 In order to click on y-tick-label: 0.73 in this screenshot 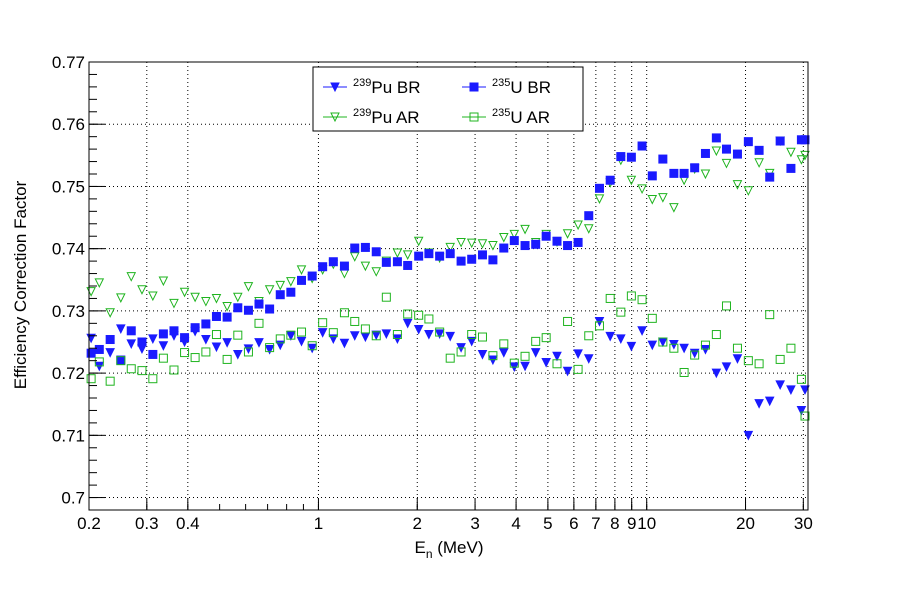, I will do `click(68, 311)`.